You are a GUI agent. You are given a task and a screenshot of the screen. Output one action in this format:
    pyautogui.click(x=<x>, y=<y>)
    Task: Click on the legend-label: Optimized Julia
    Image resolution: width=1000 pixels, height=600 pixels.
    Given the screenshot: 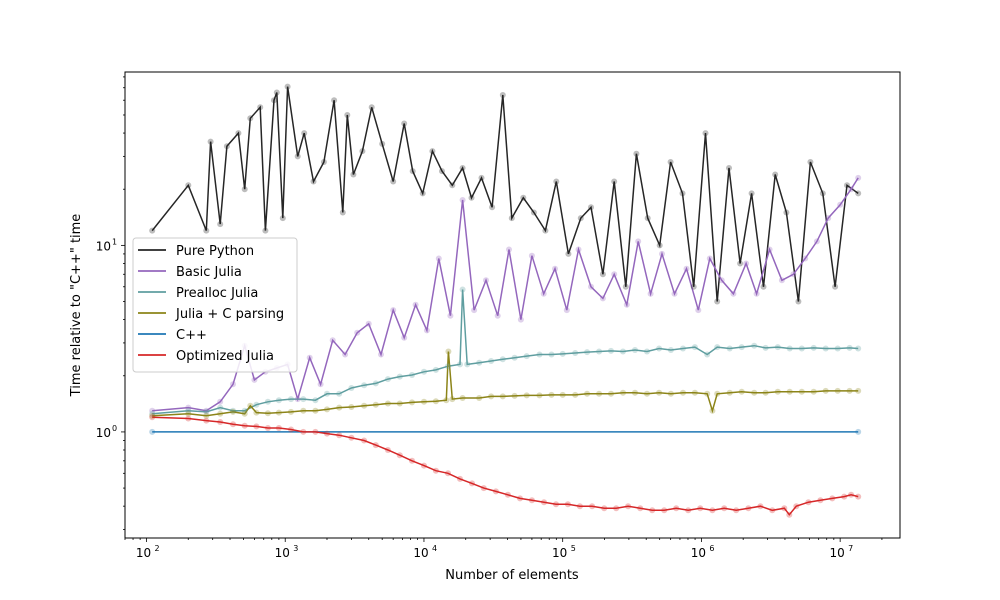 What is the action you would take?
    pyautogui.click(x=225, y=356)
    